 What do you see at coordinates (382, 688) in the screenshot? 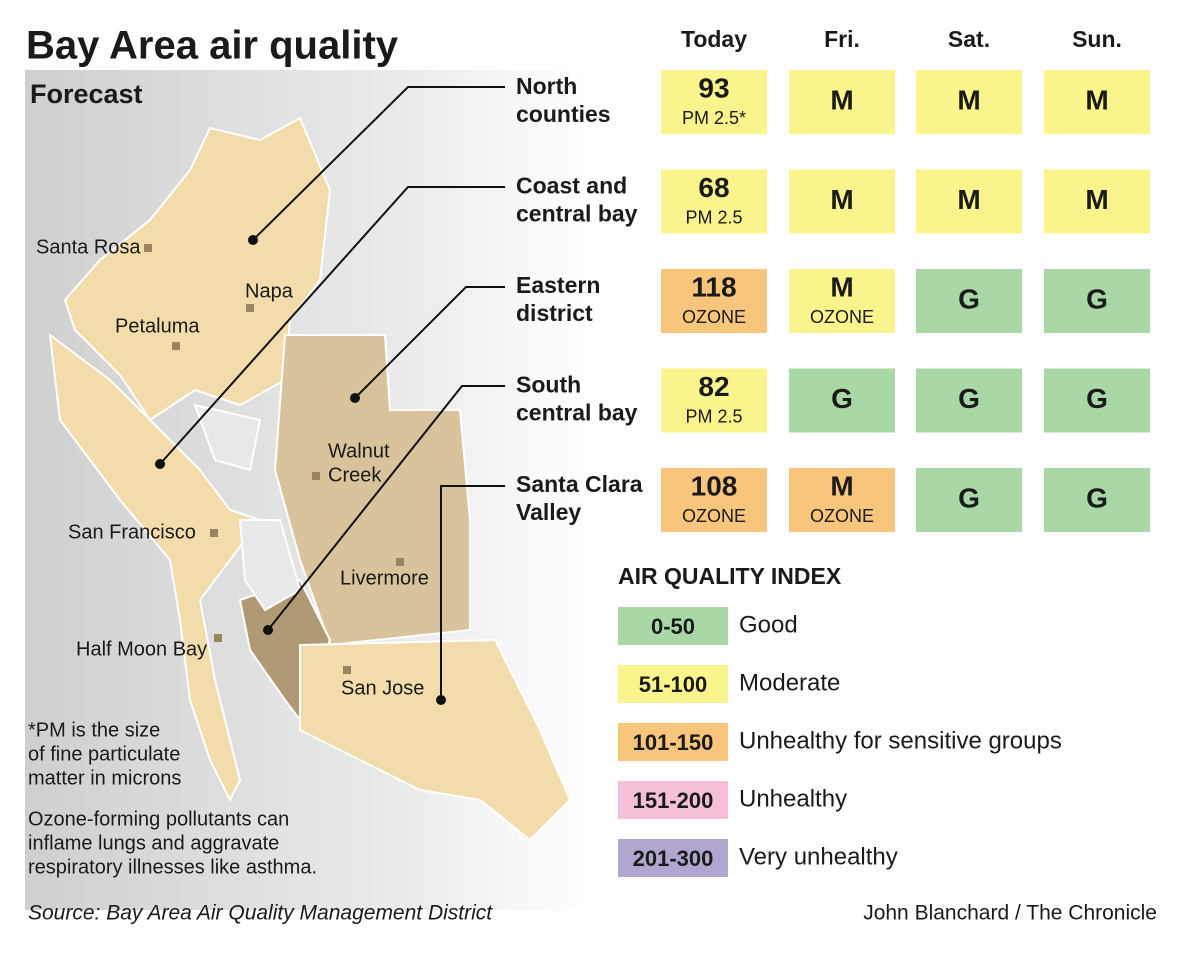
I see `city-label: San Jose` at bounding box center [382, 688].